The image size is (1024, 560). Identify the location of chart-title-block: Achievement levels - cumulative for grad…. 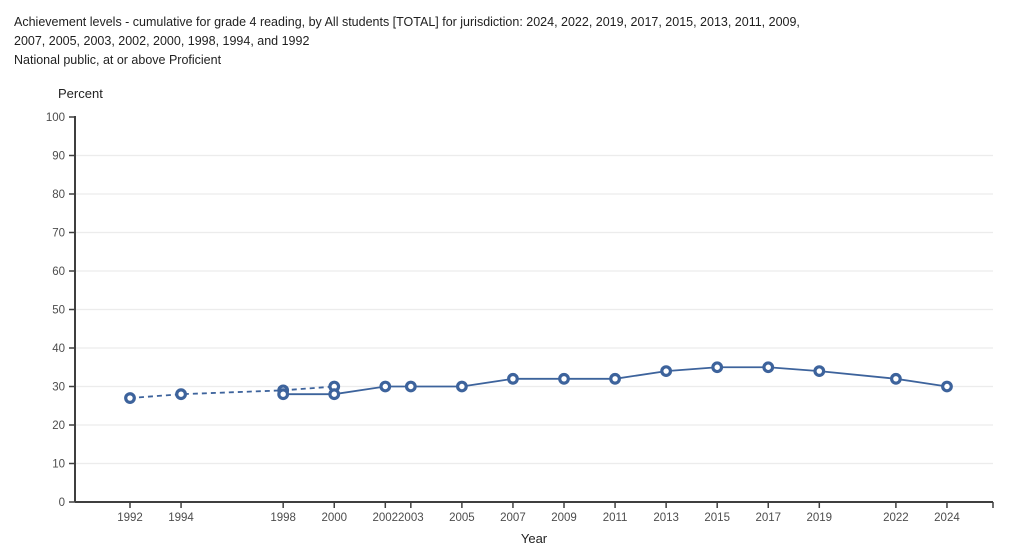
(407, 41).